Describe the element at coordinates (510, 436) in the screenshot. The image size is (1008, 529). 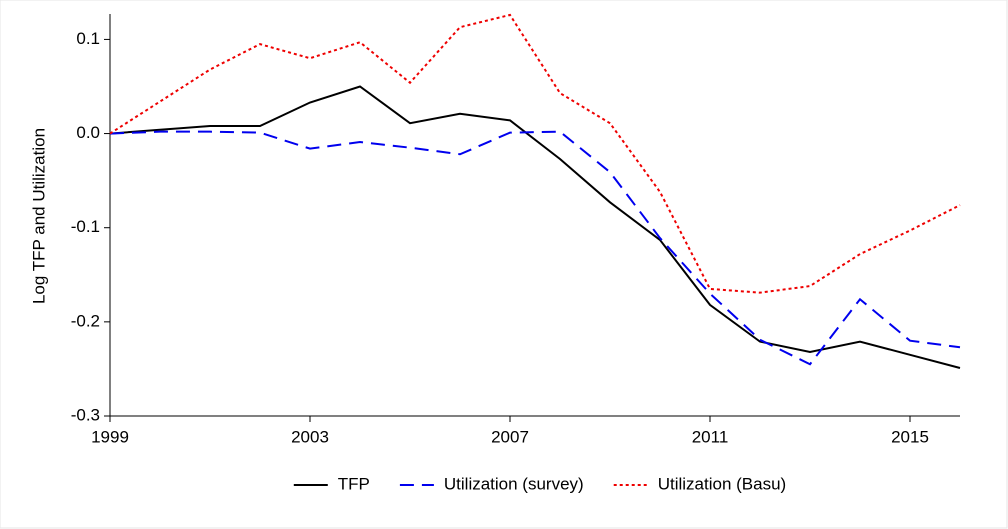
I see `x-tick-label: 2007` at that location.